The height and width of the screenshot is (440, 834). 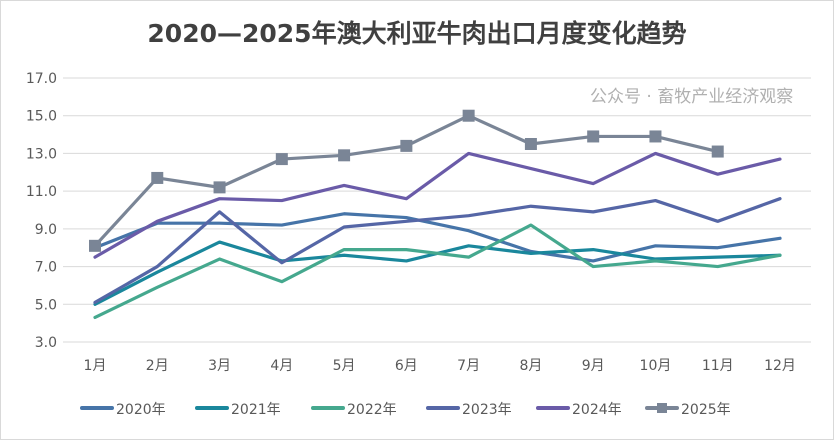 What do you see at coordinates (692, 97) in the screenshot?
I see `watermark: 公众号 · 畜牧产业经济观察` at bounding box center [692, 97].